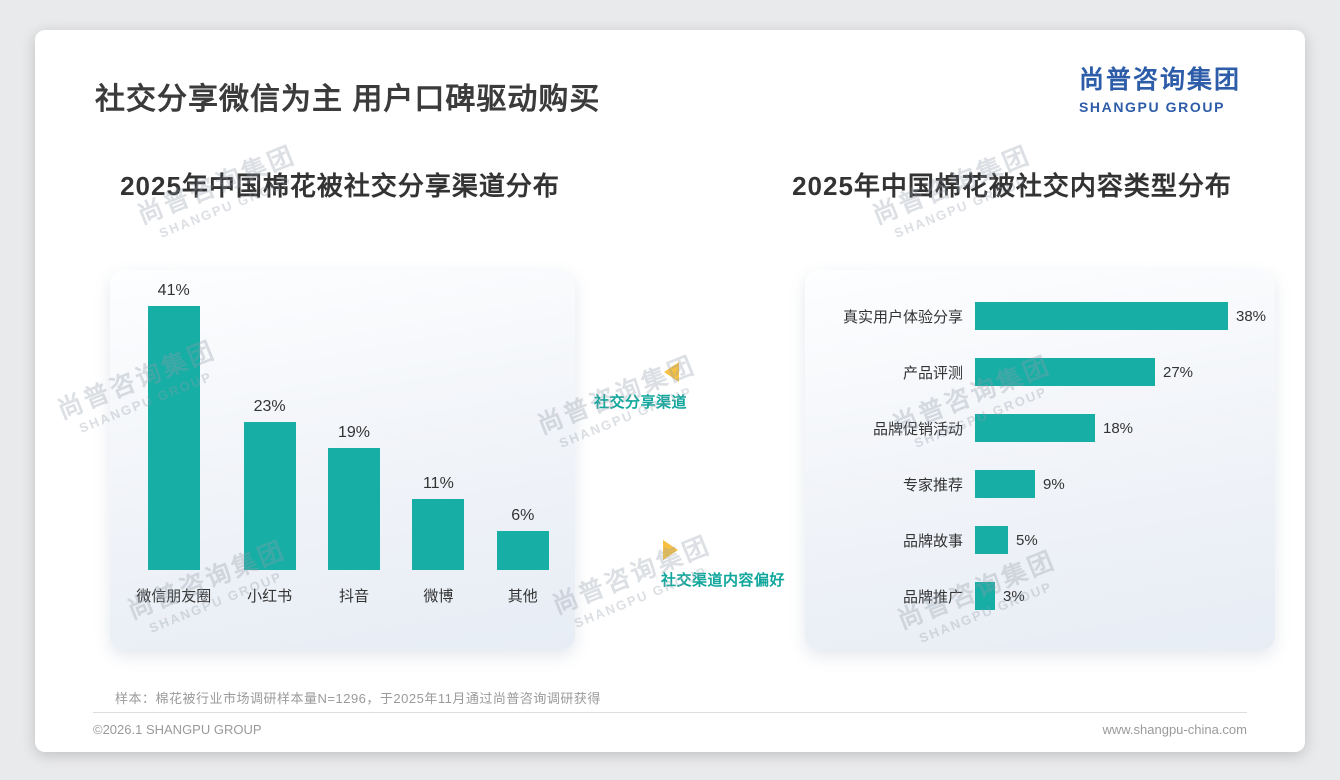  I want to click on hbar-value-label: 5%, so click(1027, 540).